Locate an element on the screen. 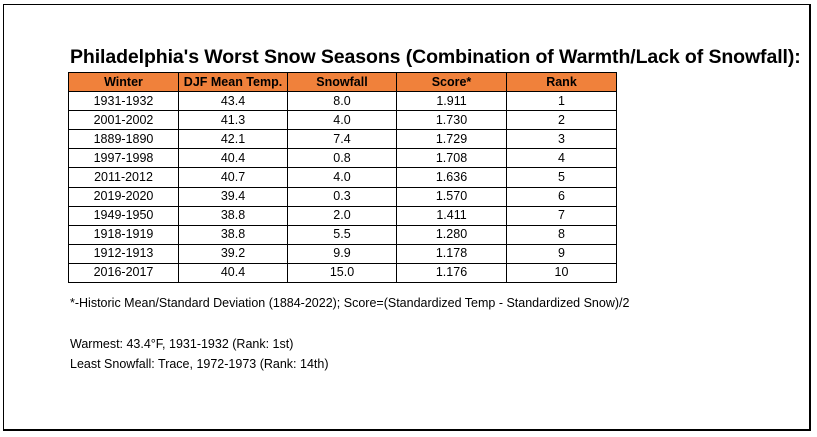 Image resolution: width=817 pixels, height=437 pixels. cell-snowfall: 8.0 is located at coordinates (342, 101).